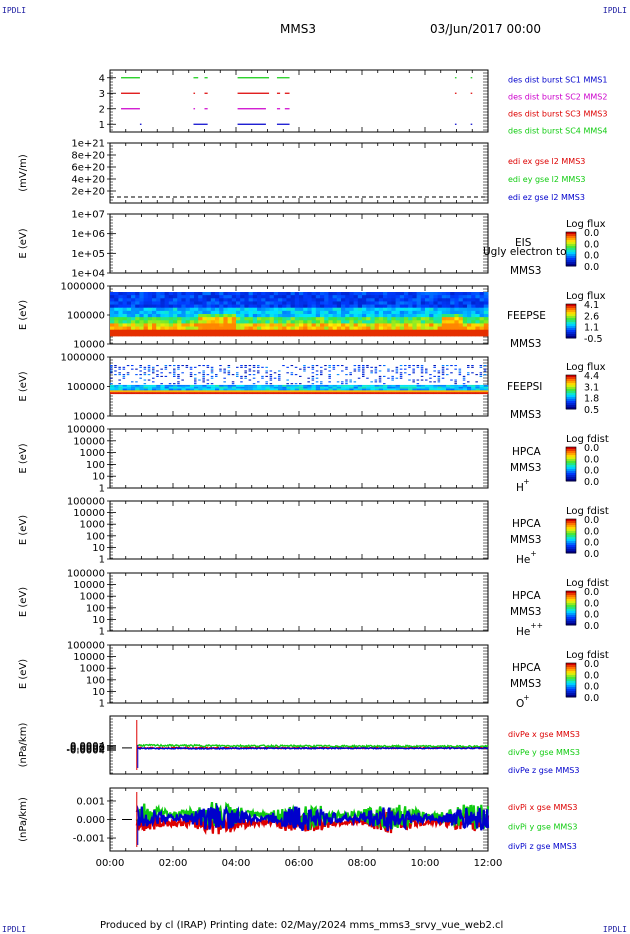 The height and width of the screenshot is (934, 630). I want to click on legend-entry: edi ey gse l2 MMS3, so click(547, 179).